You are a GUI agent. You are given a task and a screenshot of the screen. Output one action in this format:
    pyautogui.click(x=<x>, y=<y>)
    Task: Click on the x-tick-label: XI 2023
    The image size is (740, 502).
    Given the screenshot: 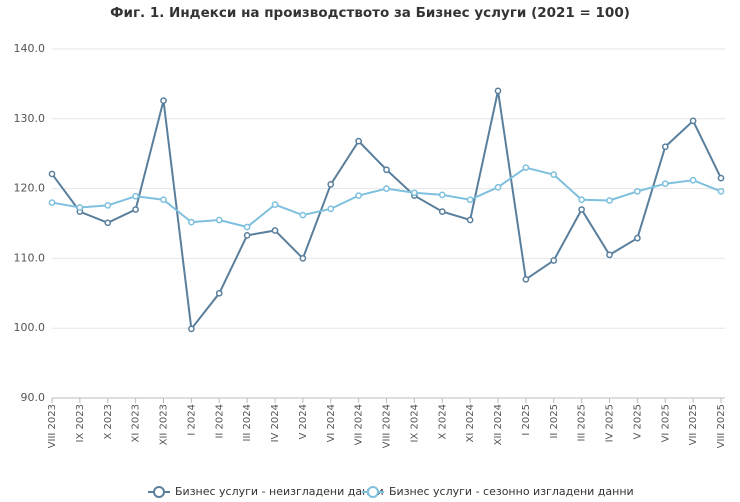 What is the action you would take?
    pyautogui.click(x=136, y=423)
    